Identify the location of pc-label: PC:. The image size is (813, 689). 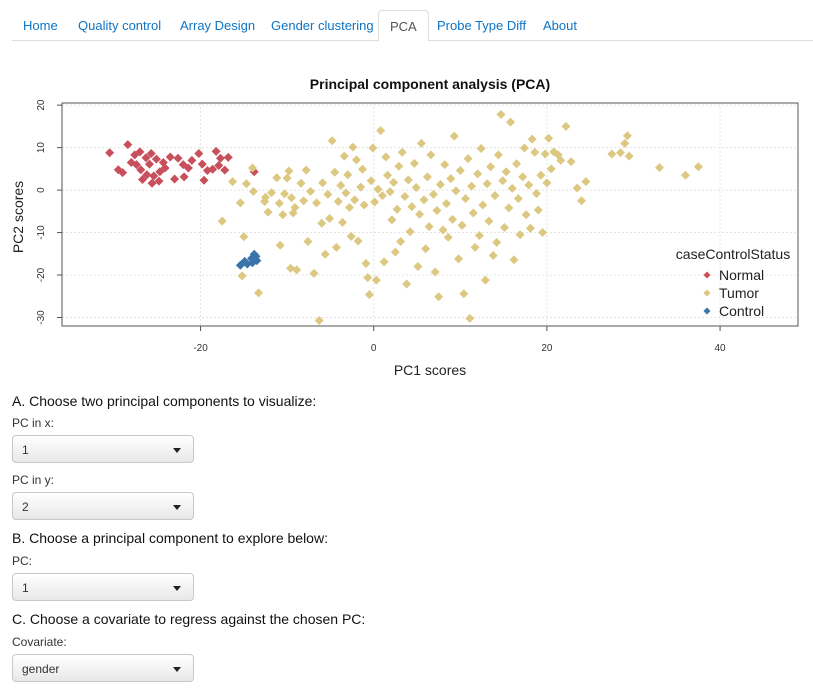
(22, 561).